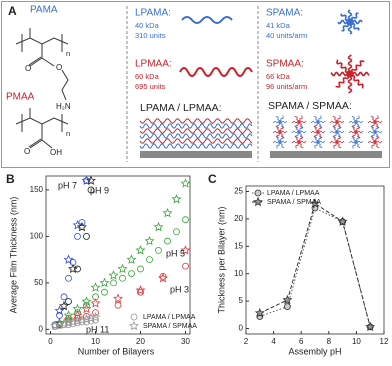  I want to click on pmaa-label: PMAA, so click(20, 97).